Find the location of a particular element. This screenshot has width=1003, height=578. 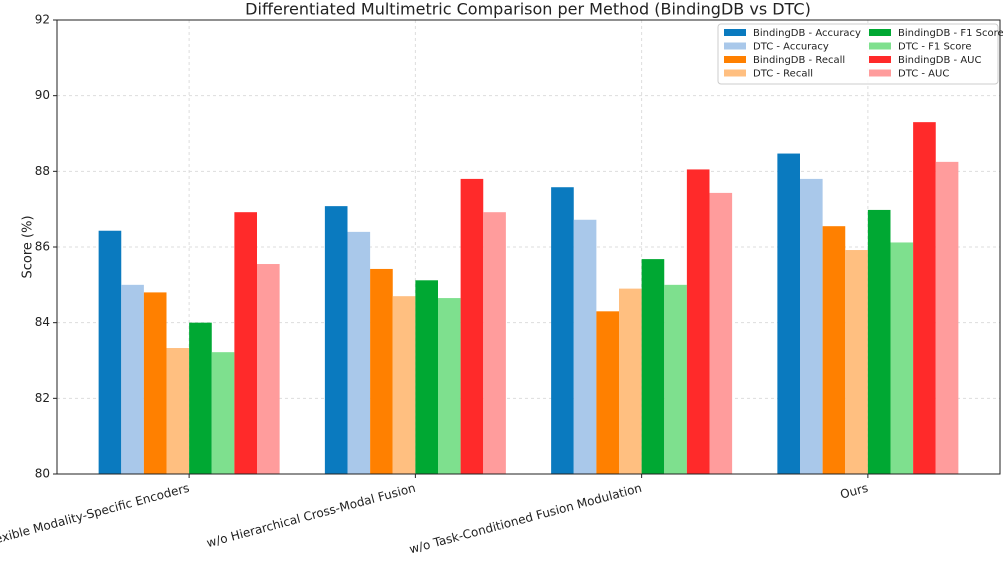

legend-label: BindingDB - F1 Score is located at coordinates (950, 33).